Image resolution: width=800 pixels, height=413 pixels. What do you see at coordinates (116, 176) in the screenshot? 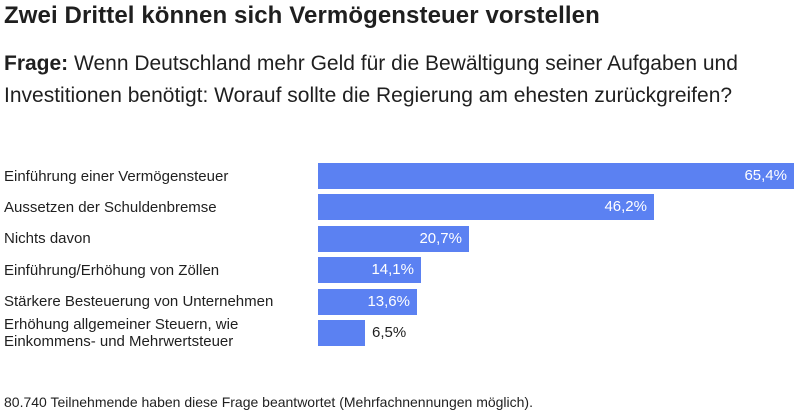
I see `category-label: Einführung einer Vermögensteuer` at bounding box center [116, 176].